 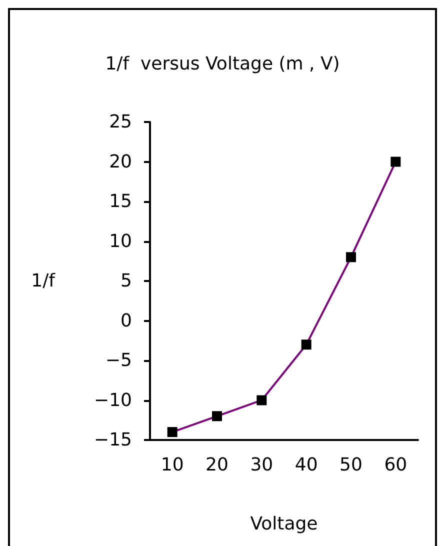 What do you see at coordinates (172, 465) in the screenshot?
I see `x-tick-label: 10` at bounding box center [172, 465].